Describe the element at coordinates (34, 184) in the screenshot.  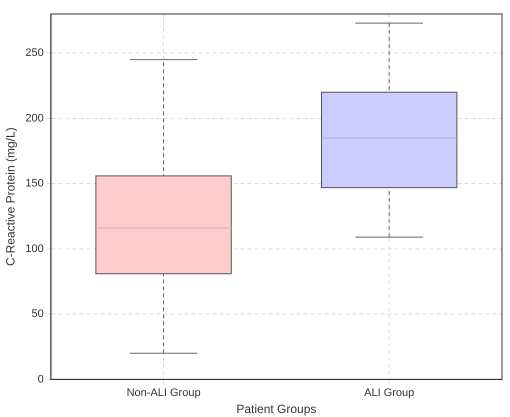
I see `y-tick-label: 150` at that location.